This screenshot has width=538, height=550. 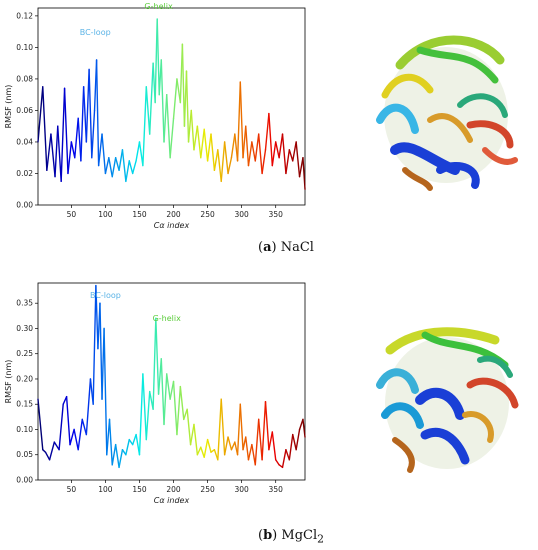 What do you see at coordinates (173, 214) in the screenshot?
I see `x-tick-label: 200` at bounding box center [173, 214].